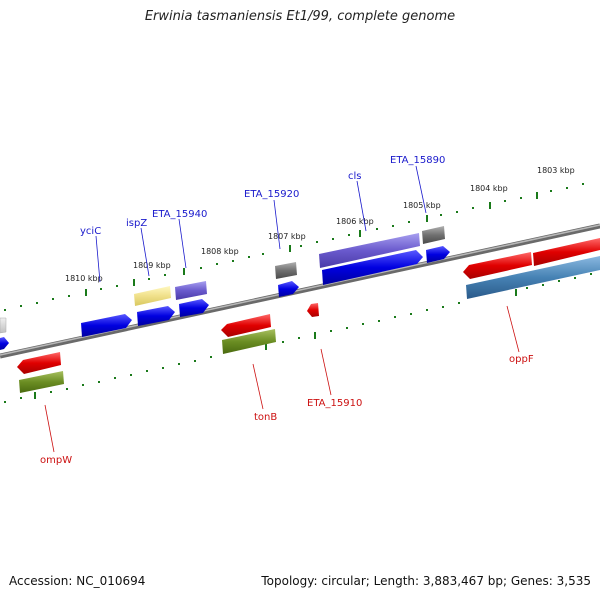 The height and width of the screenshot is (600, 600). I want to click on kbp-label: 1805 kbp, so click(422, 205).